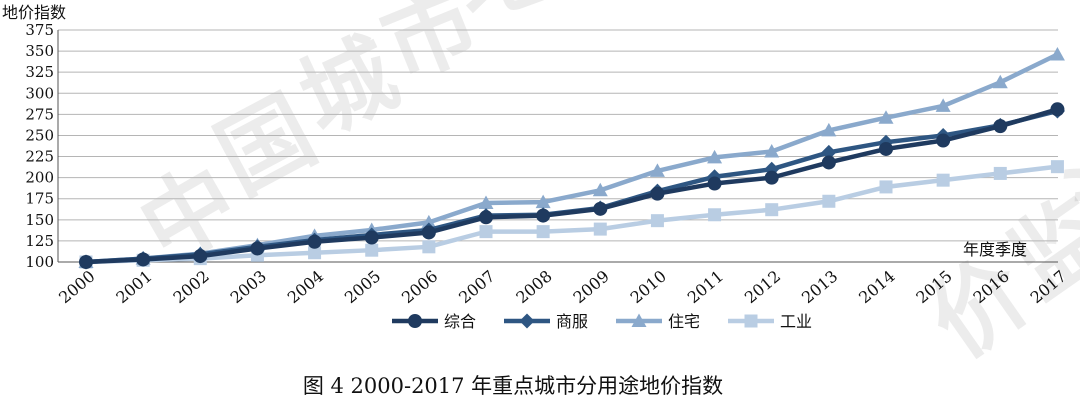 The width and height of the screenshot is (1080, 401). What do you see at coordinates (39, 72) in the screenshot?
I see `y-tick-label: 325` at bounding box center [39, 72].